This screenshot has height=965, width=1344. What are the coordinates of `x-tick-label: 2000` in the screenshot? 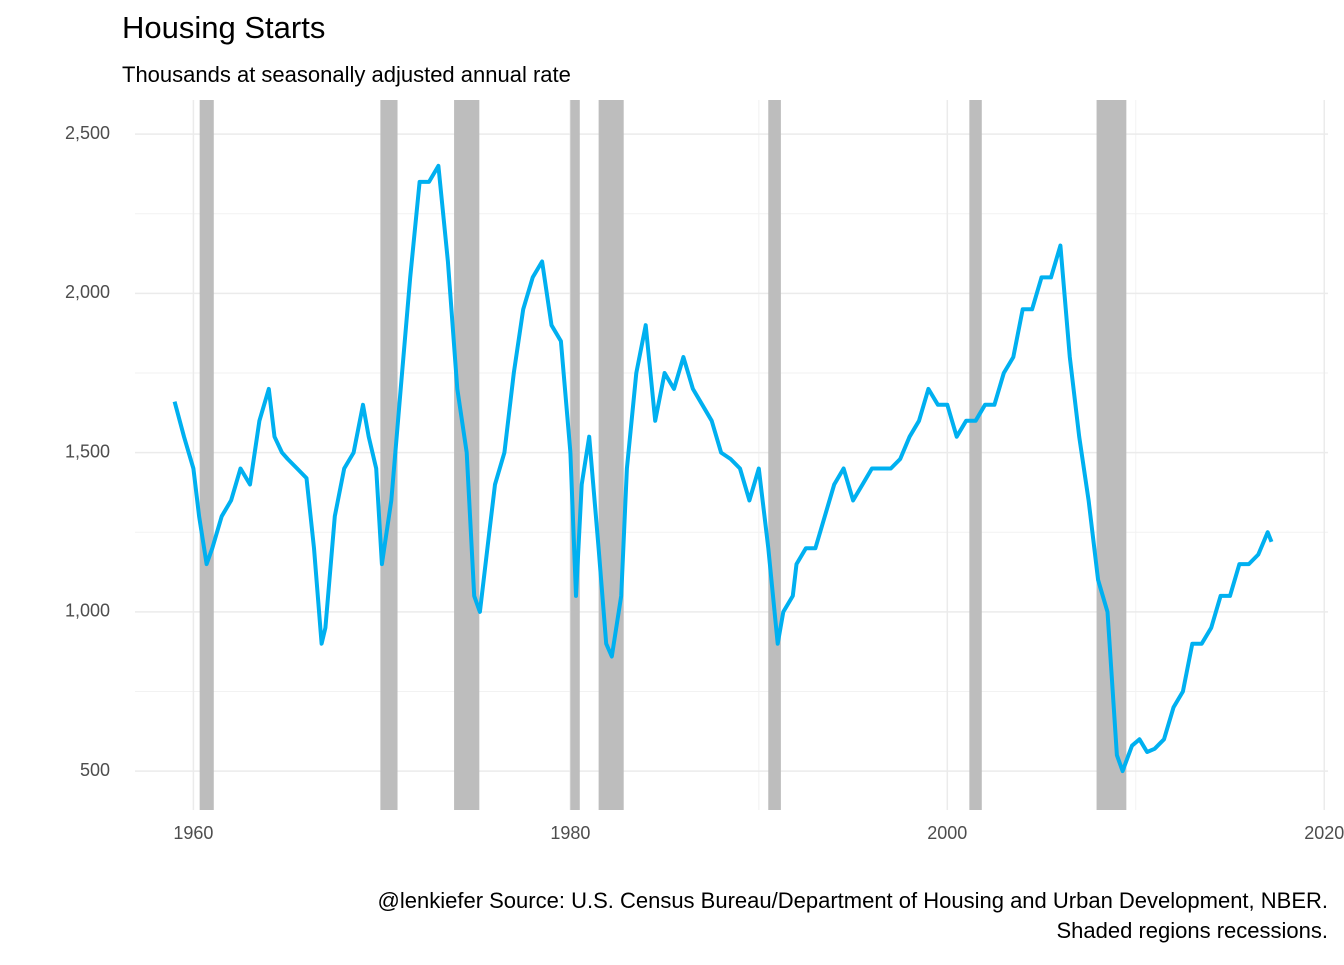 It's located at (947, 833).